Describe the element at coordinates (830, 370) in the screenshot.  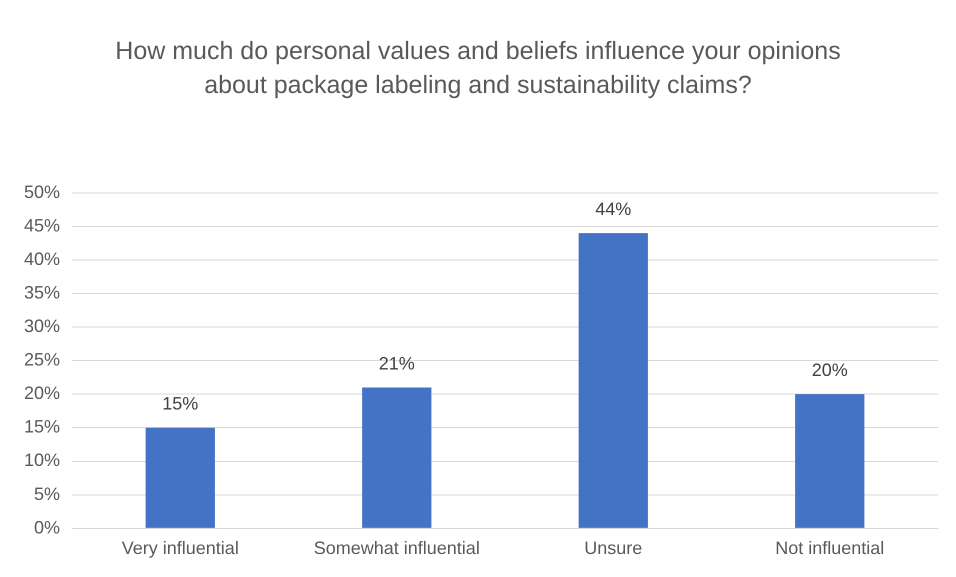
I see `data-label: 20%` at that location.